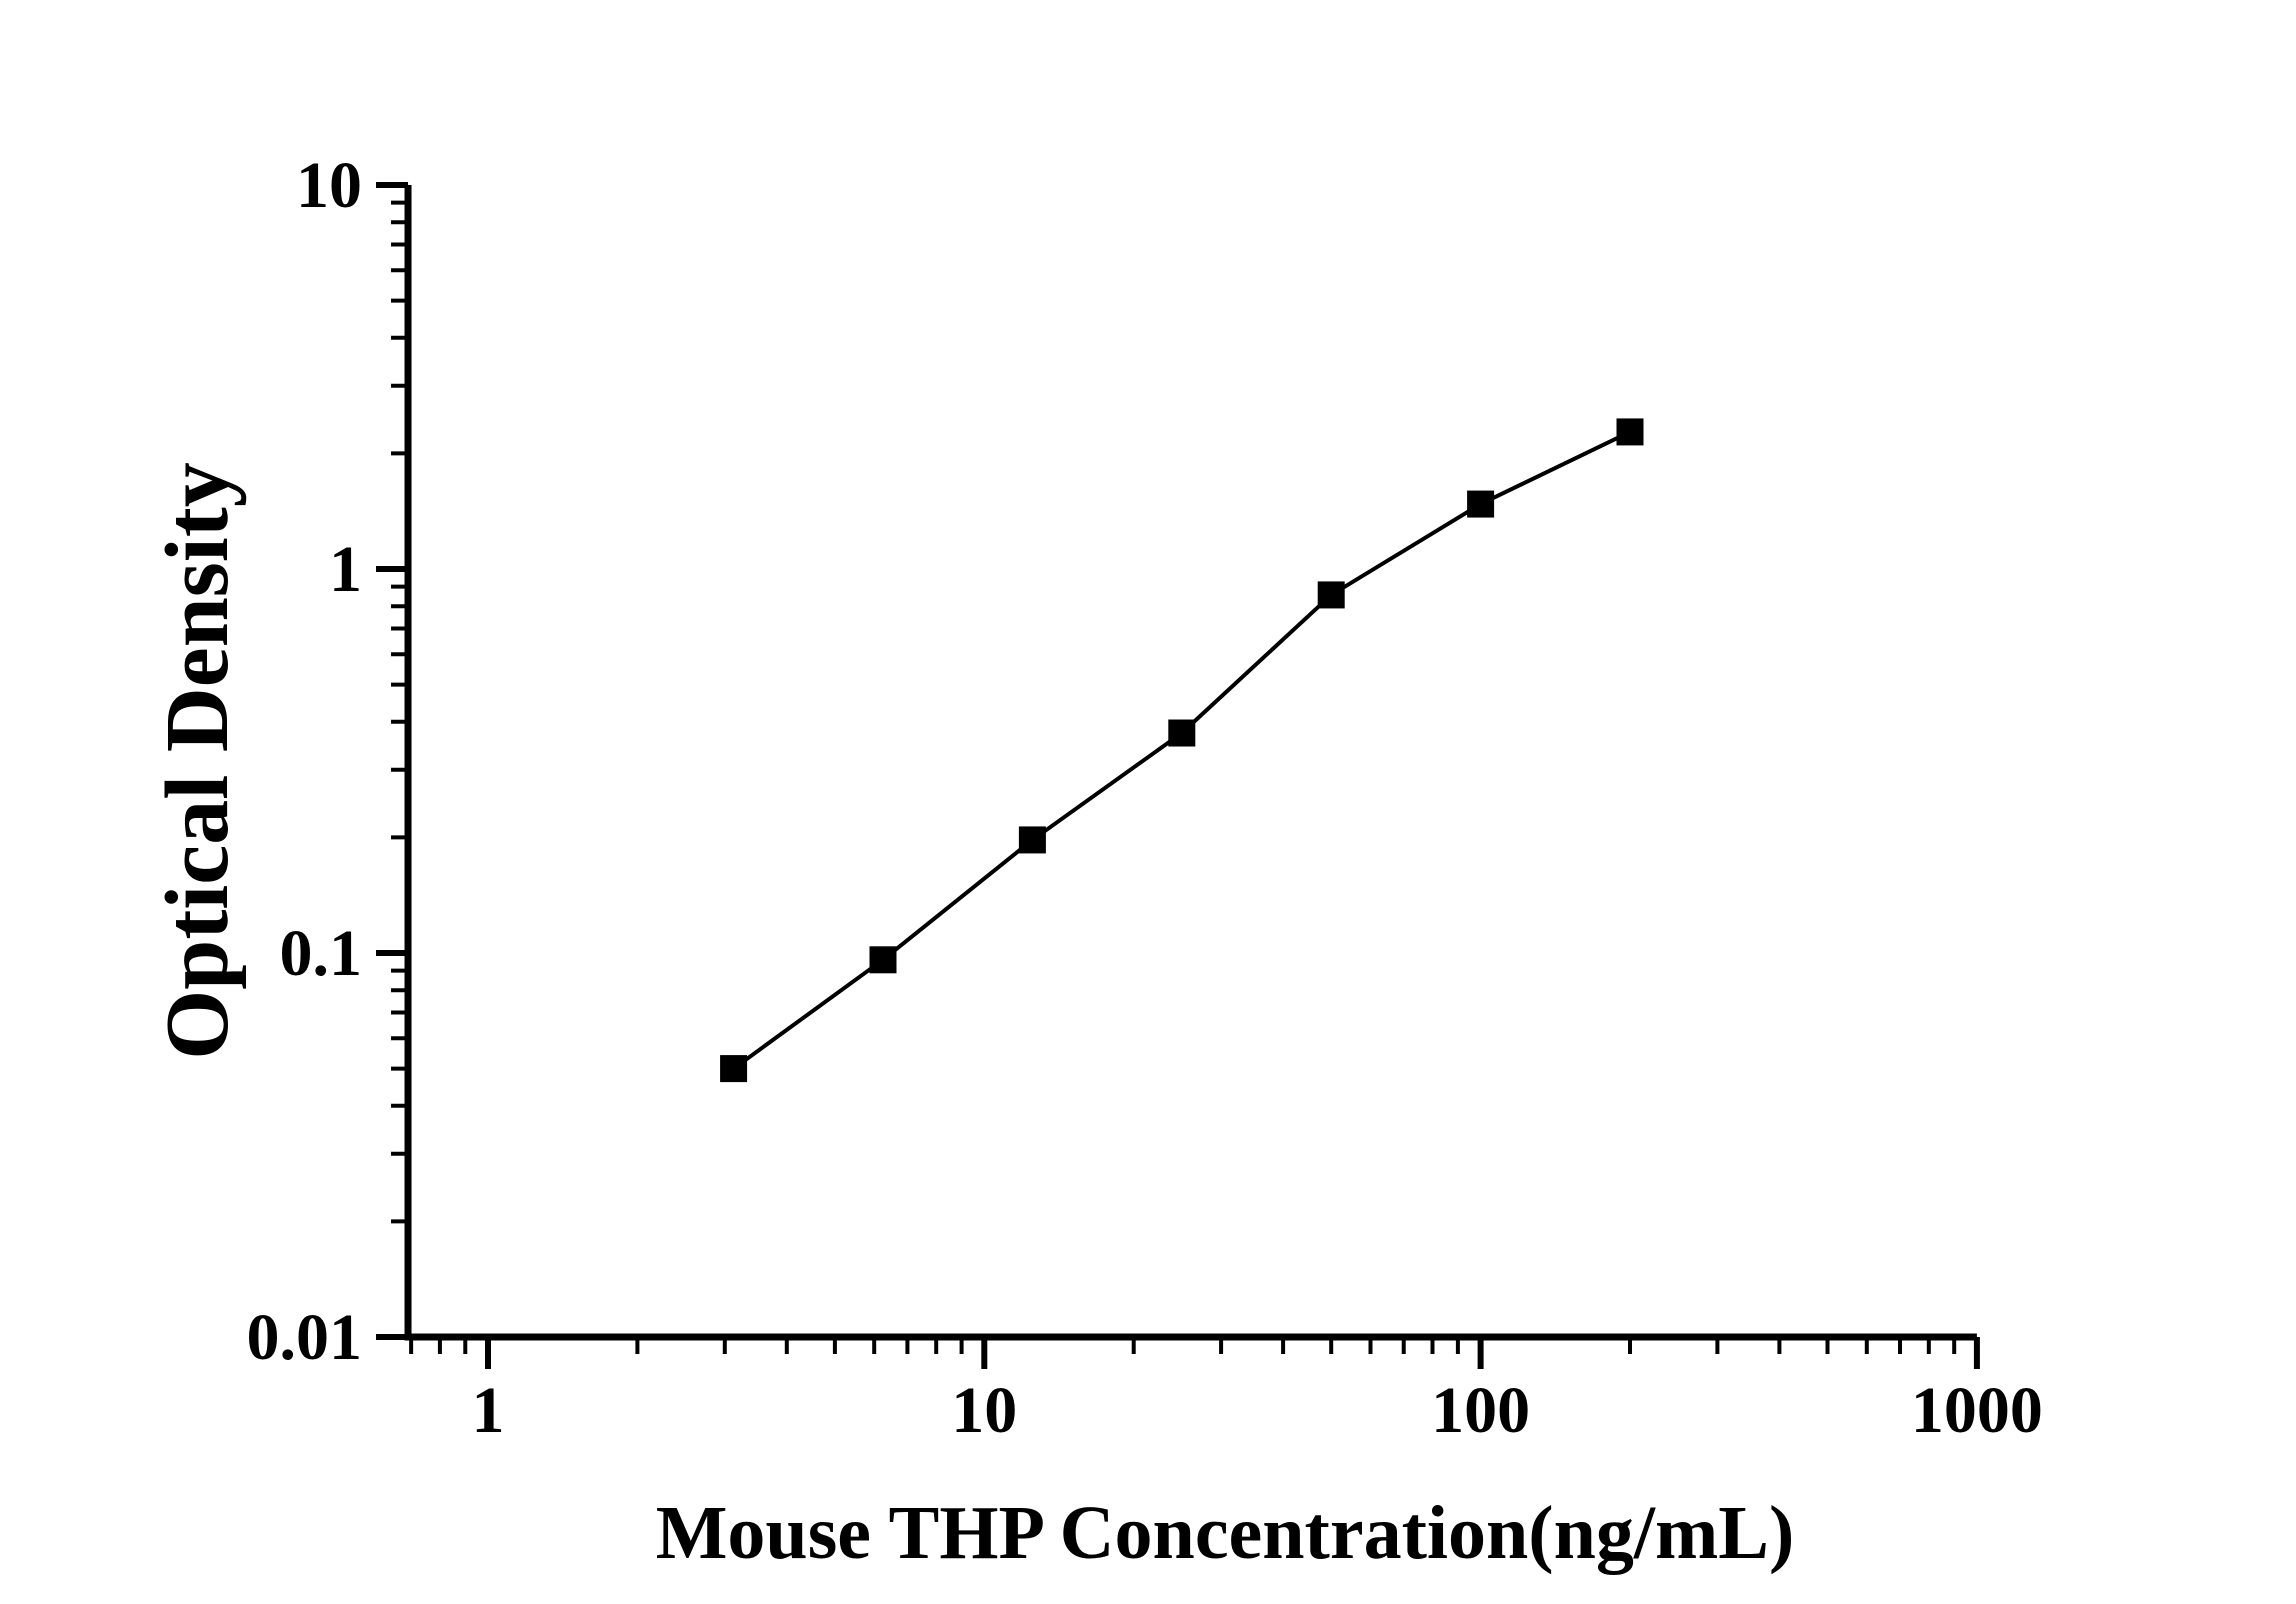  Describe the element at coordinates (1257, 1410) in the screenshot. I see `x-tick-labels: 1 10 100 1000` at that location.